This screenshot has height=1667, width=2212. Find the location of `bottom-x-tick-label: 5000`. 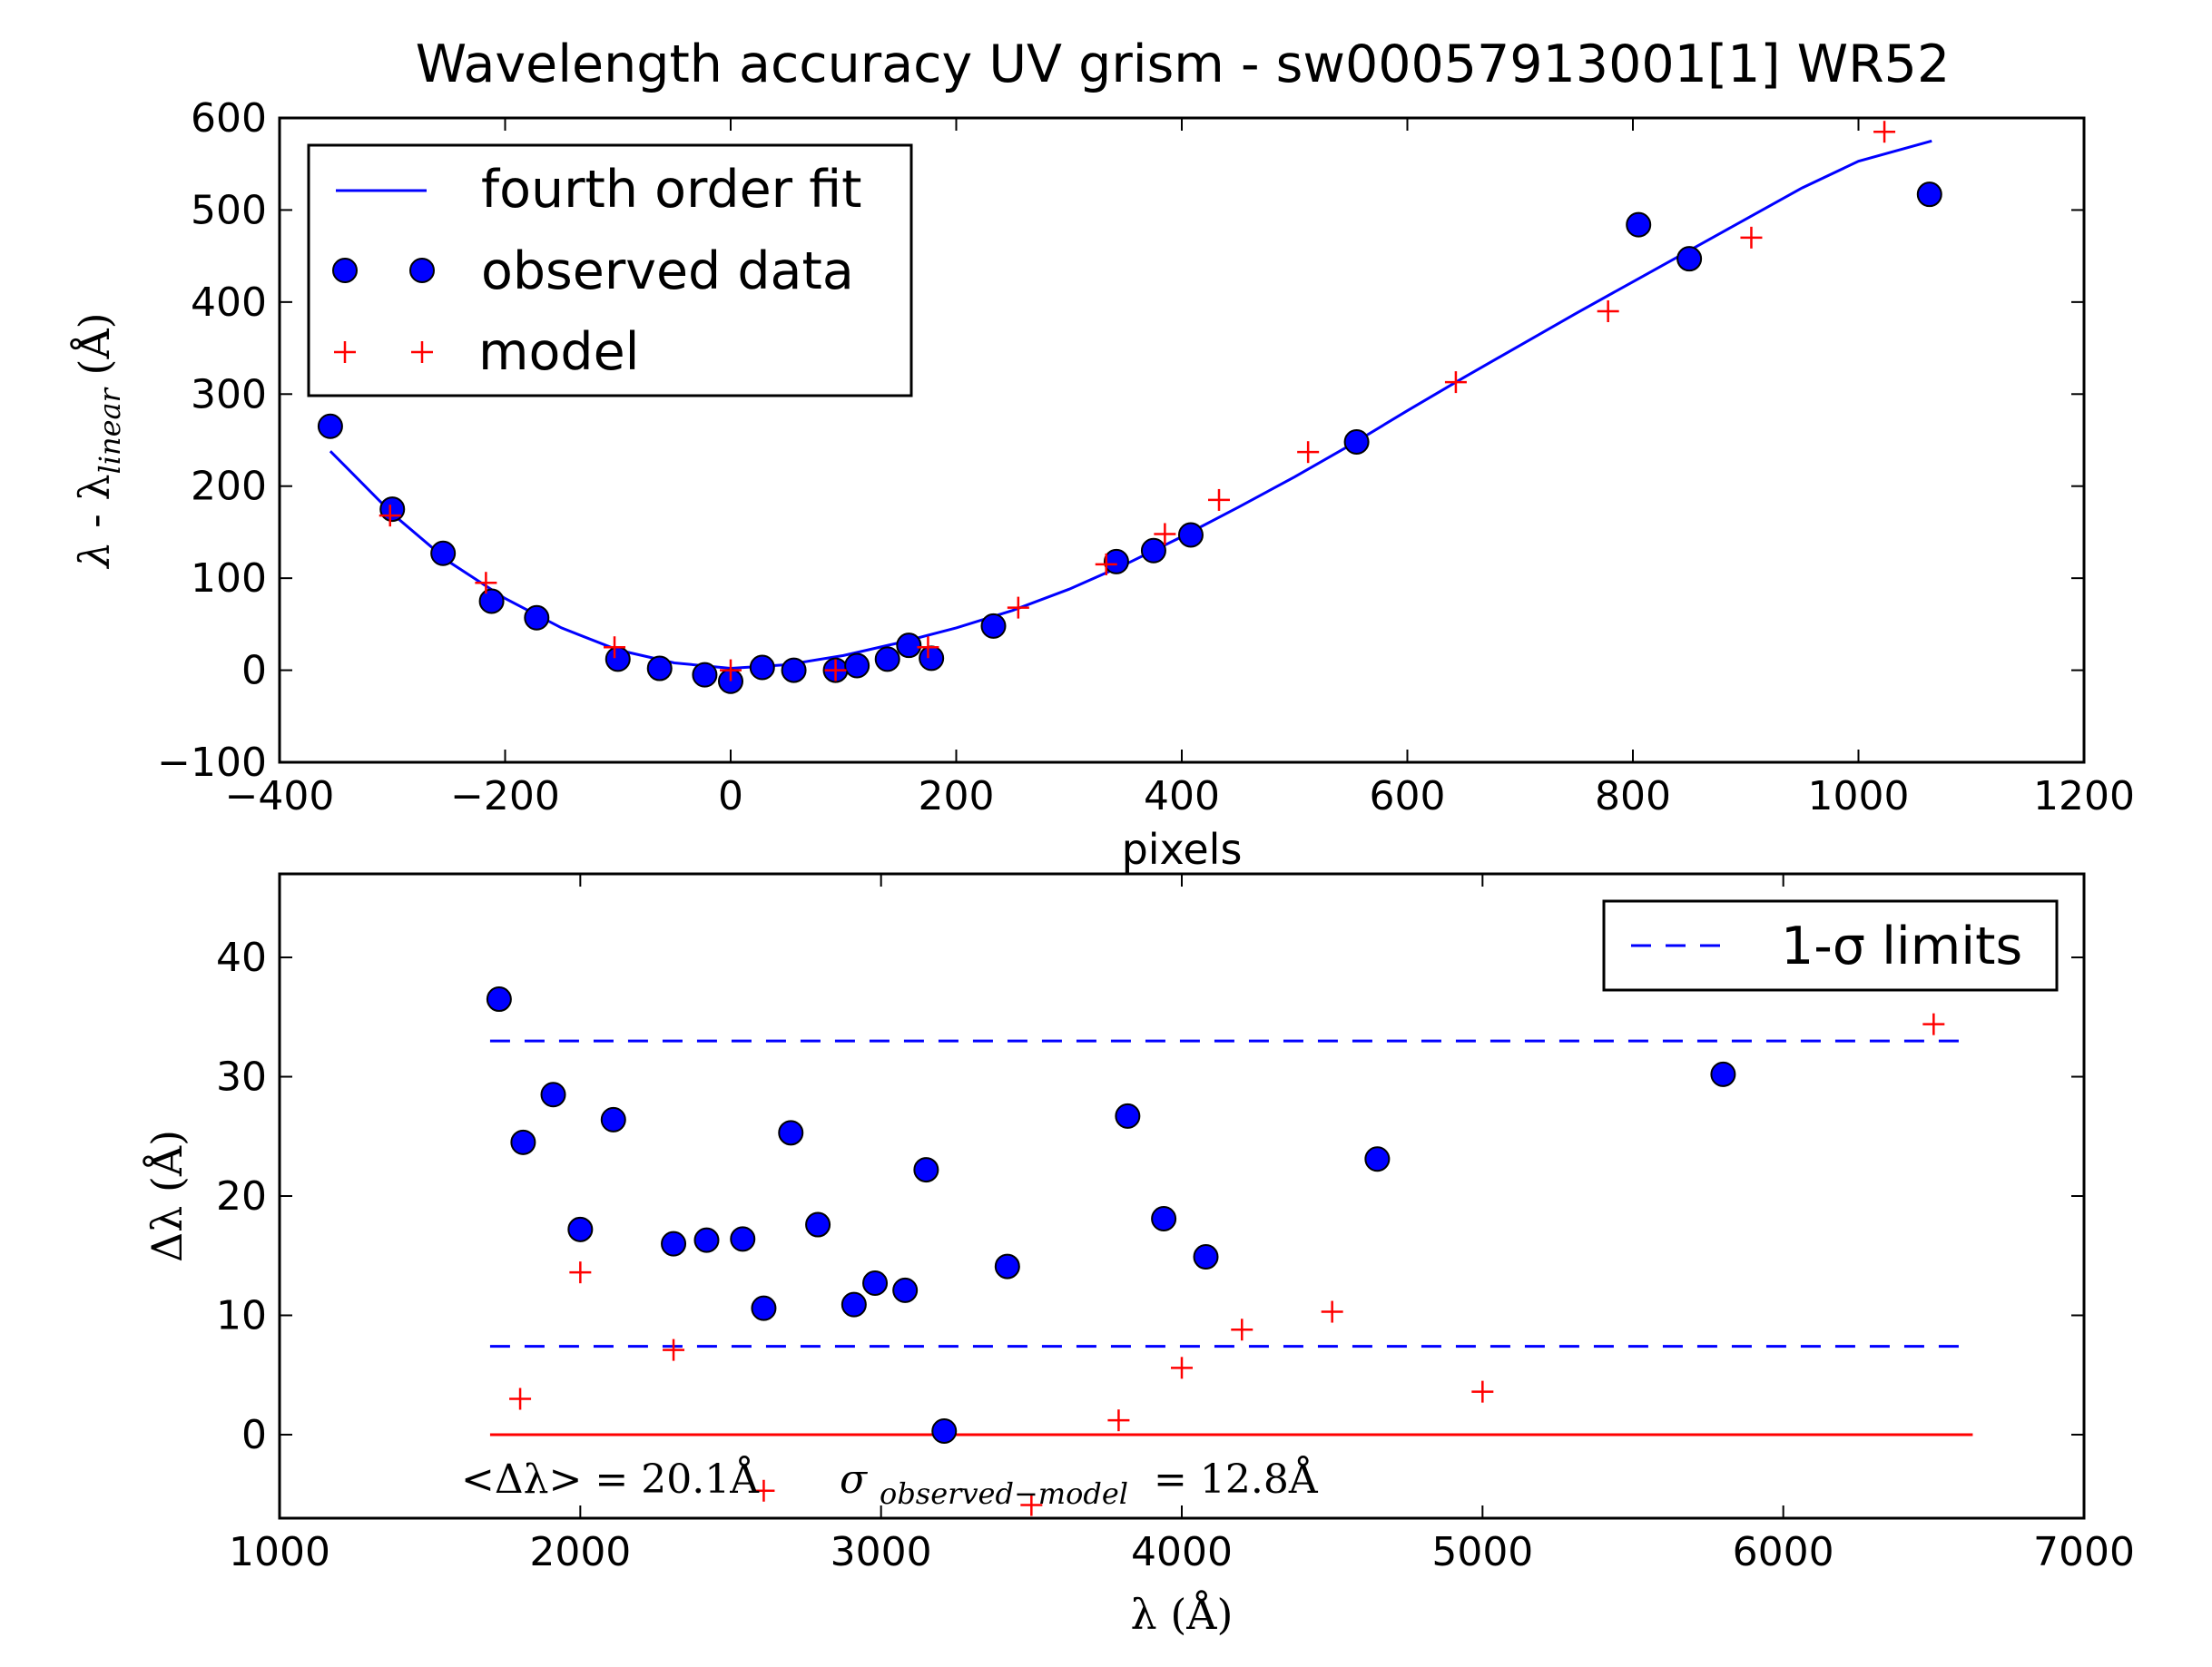

bottom-x-tick-label: 5000 is located at coordinates (1482, 1552).